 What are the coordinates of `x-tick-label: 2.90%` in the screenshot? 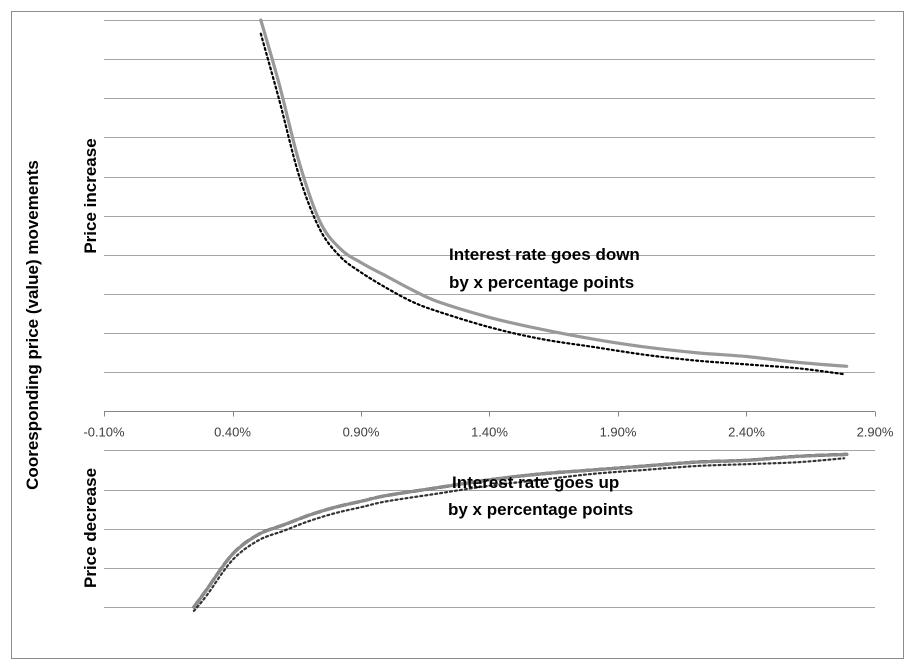 It's located at (875, 432).